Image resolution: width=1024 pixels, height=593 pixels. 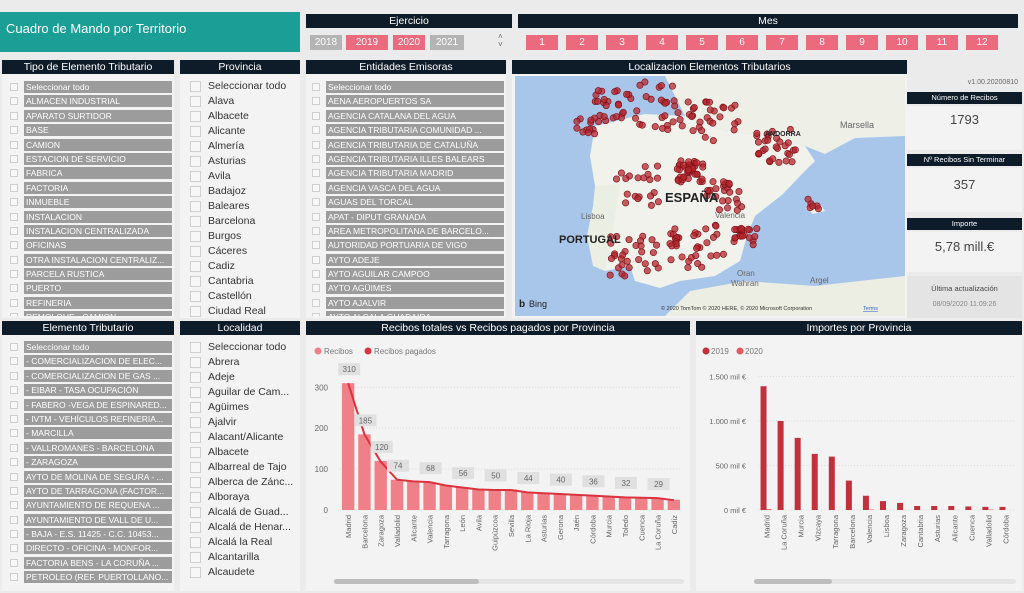 What do you see at coordinates (245, 221) in the screenshot?
I see `list-item: Barcelona` at bounding box center [245, 221].